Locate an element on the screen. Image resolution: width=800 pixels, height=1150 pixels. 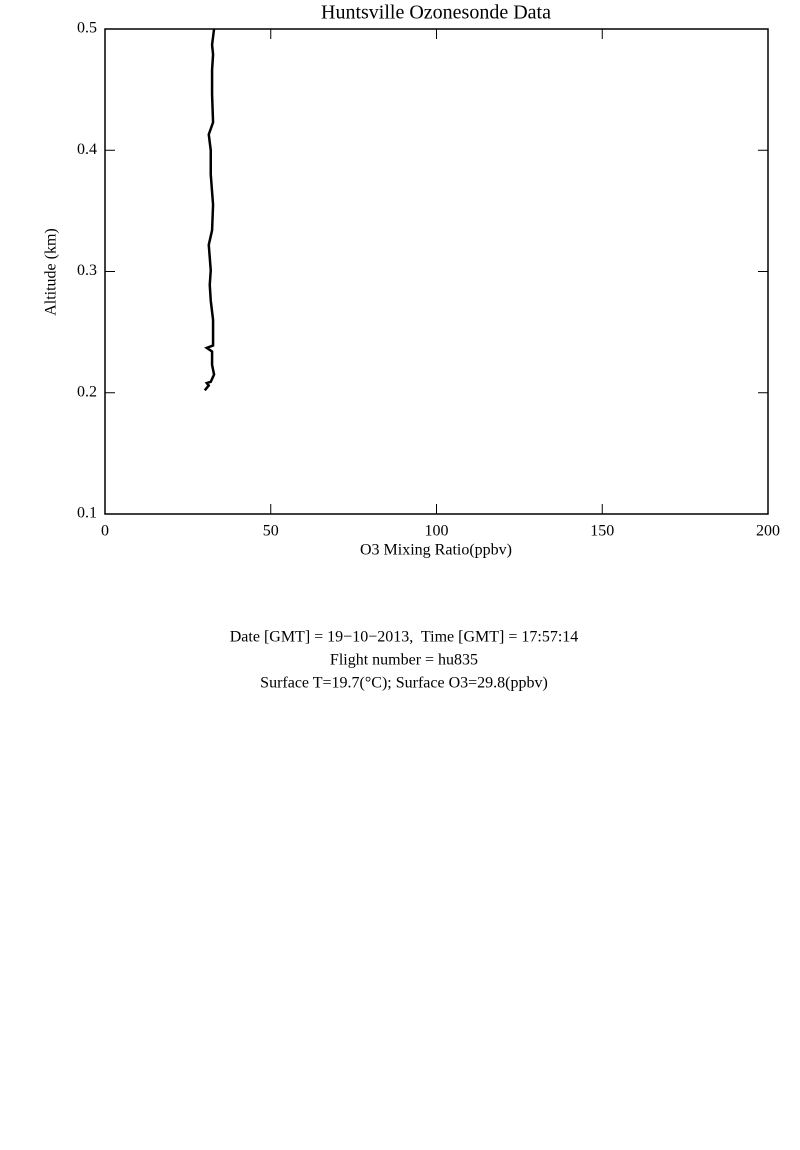
y-tick-label: 0.4 is located at coordinates (87, 149).